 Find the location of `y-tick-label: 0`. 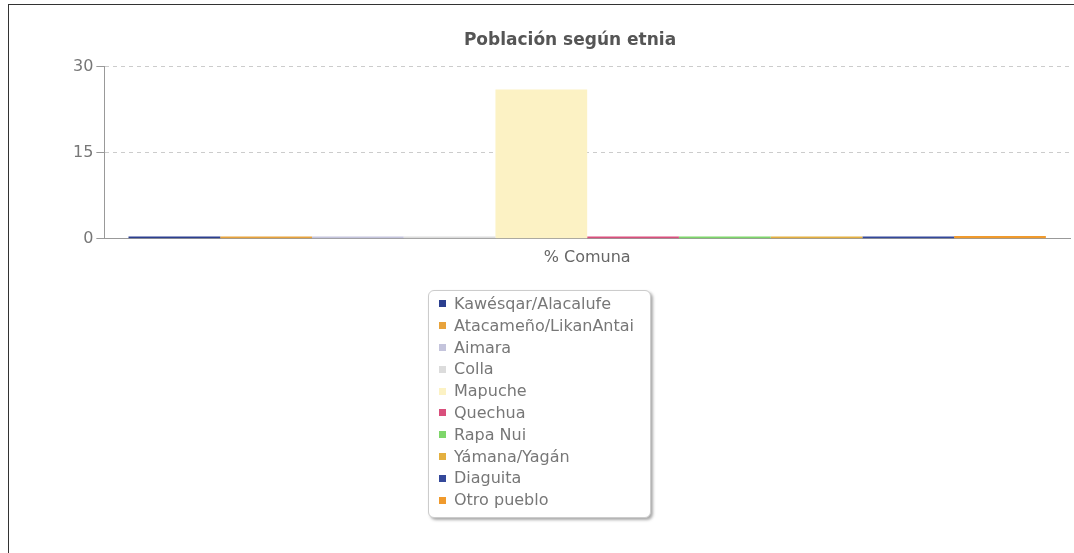

y-tick-label: 0 is located at coordinates (88, 237).